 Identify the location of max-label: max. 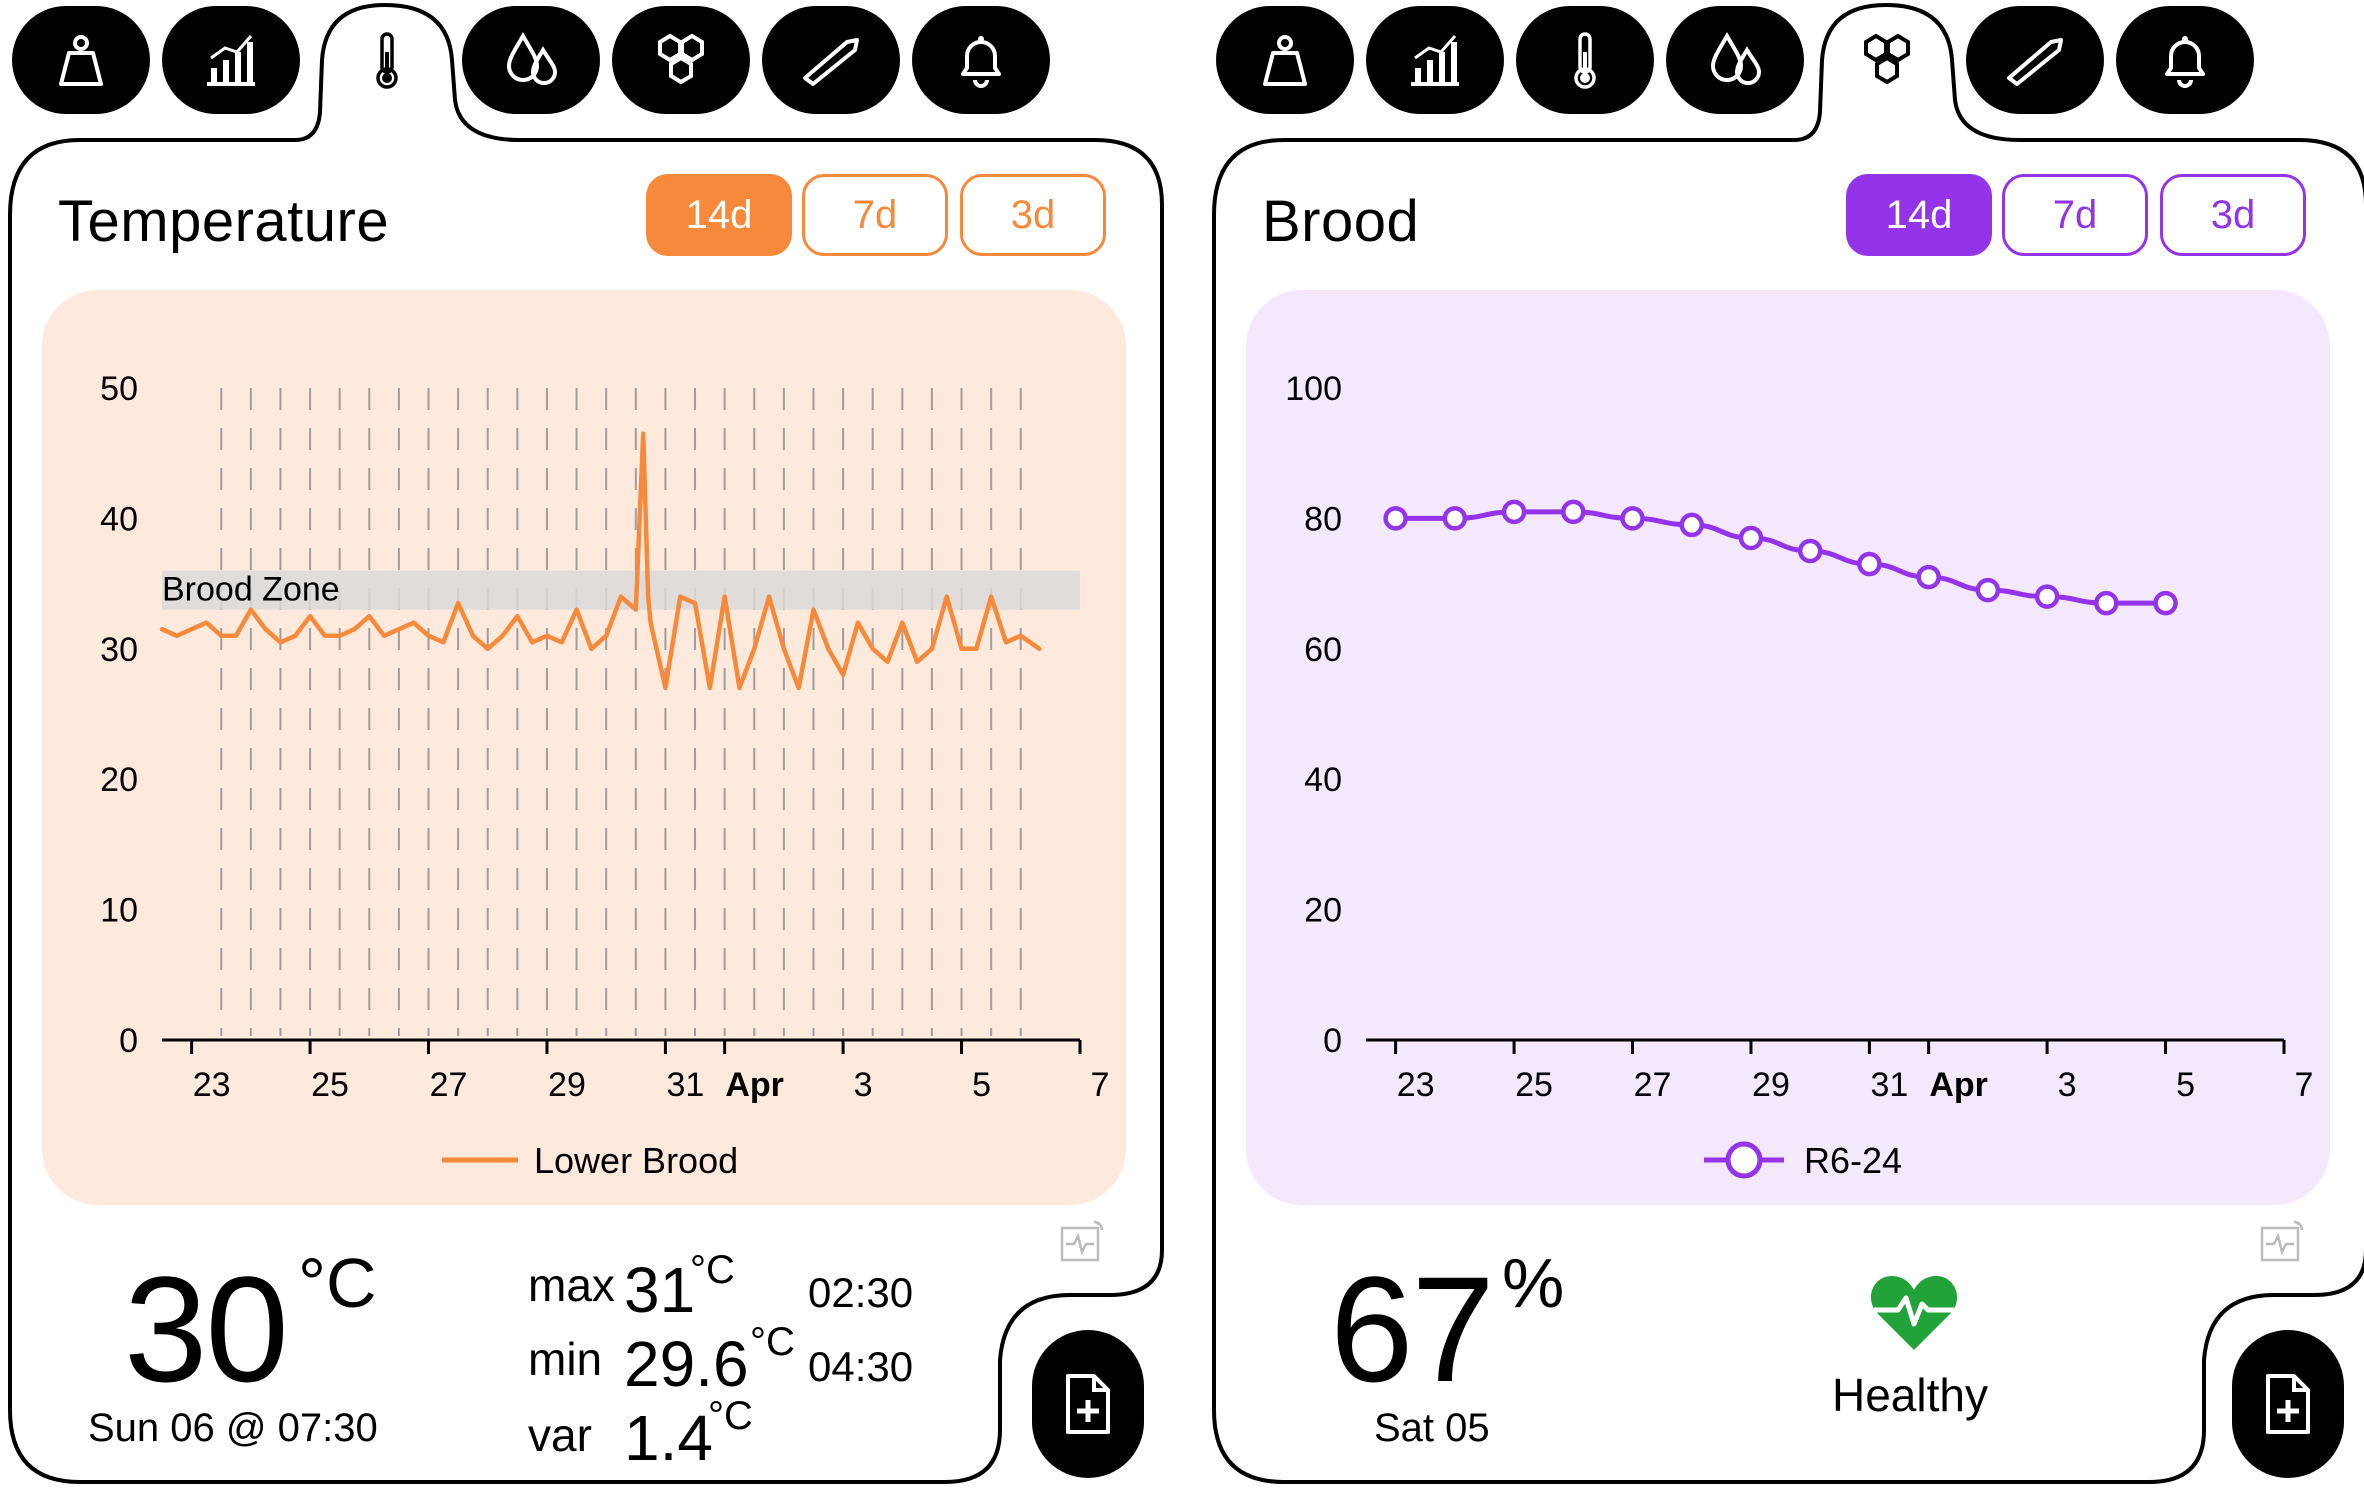
(571, 1285).